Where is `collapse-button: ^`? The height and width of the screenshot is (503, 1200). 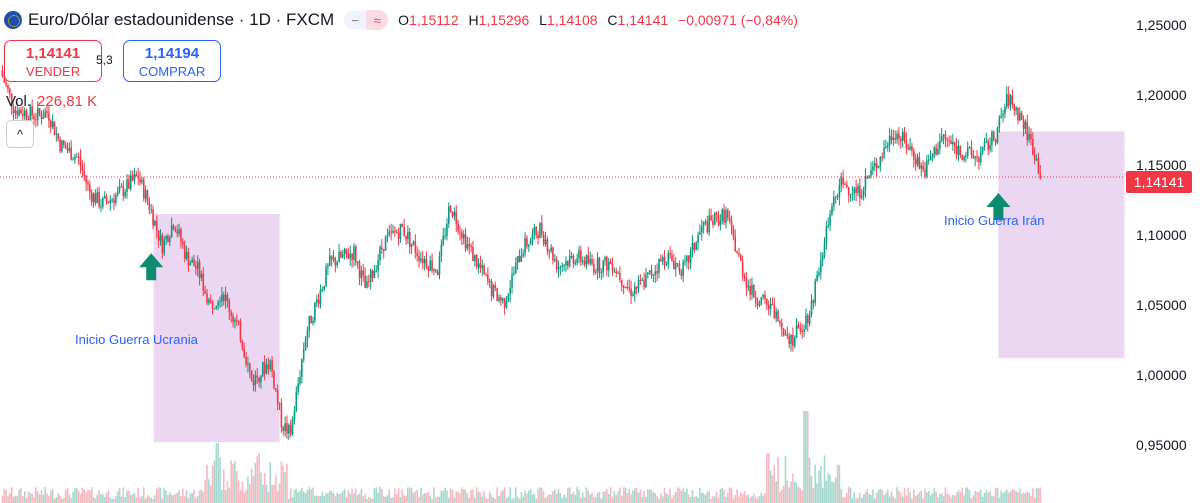 collapse-button: ^ is located at coordinates (20, 134).